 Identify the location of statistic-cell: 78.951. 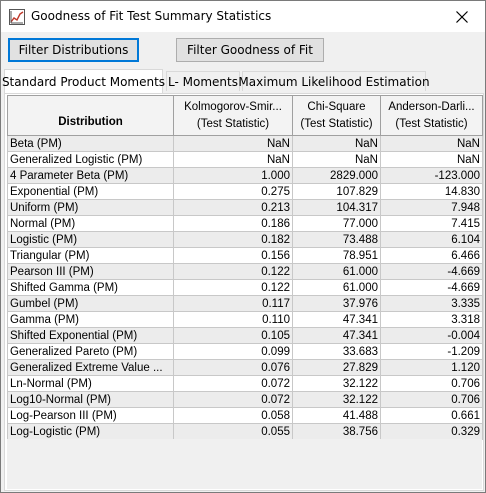
(336, 255).